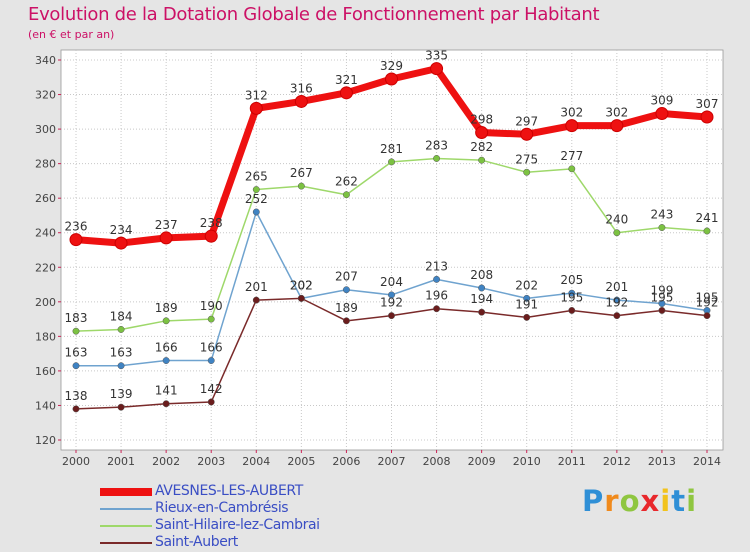 This screenshot has height=552, width=750. What do you see at coordinates (166, 225) in the screenshot?
I see `data-label: 237` at bounding box center [166, 225].